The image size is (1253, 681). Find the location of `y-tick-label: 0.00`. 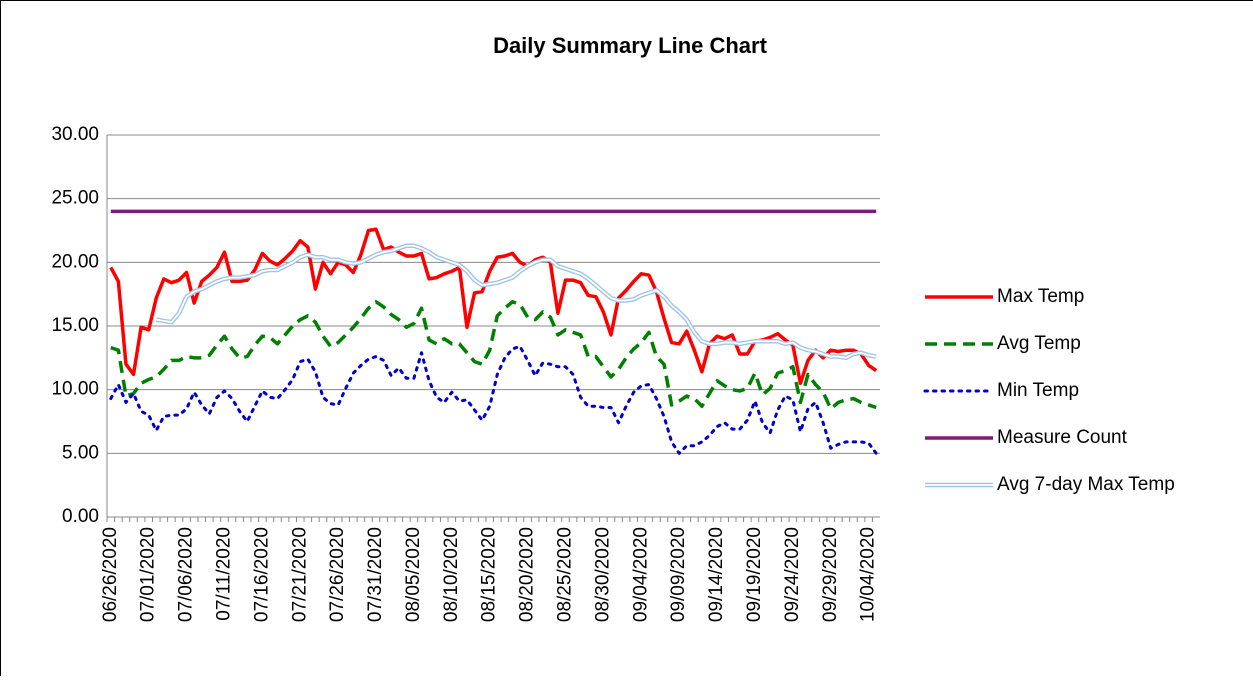

y-tick-label: 0.00 is located at coordinates (80, 516).